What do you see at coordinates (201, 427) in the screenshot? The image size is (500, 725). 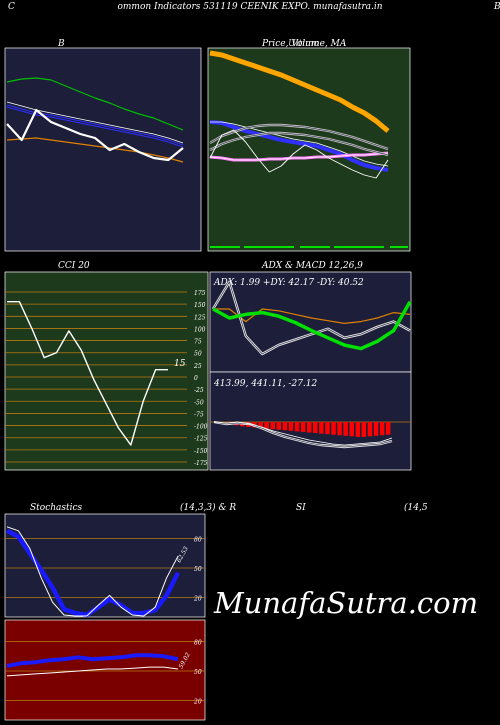 I see `cci-tick-label: -100` at bounding box center [201, 427].